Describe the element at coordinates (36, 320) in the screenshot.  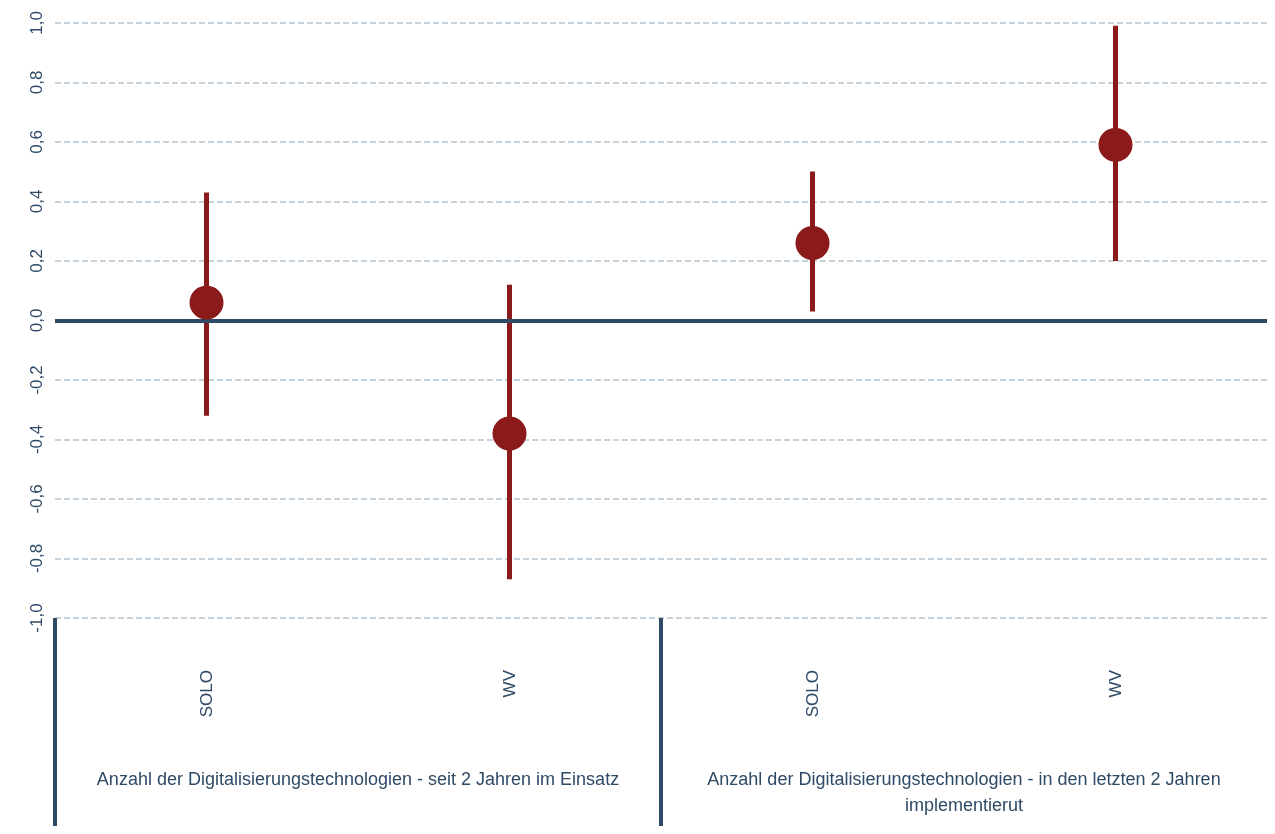
I see `y-tick-label: 0,0` at that location.